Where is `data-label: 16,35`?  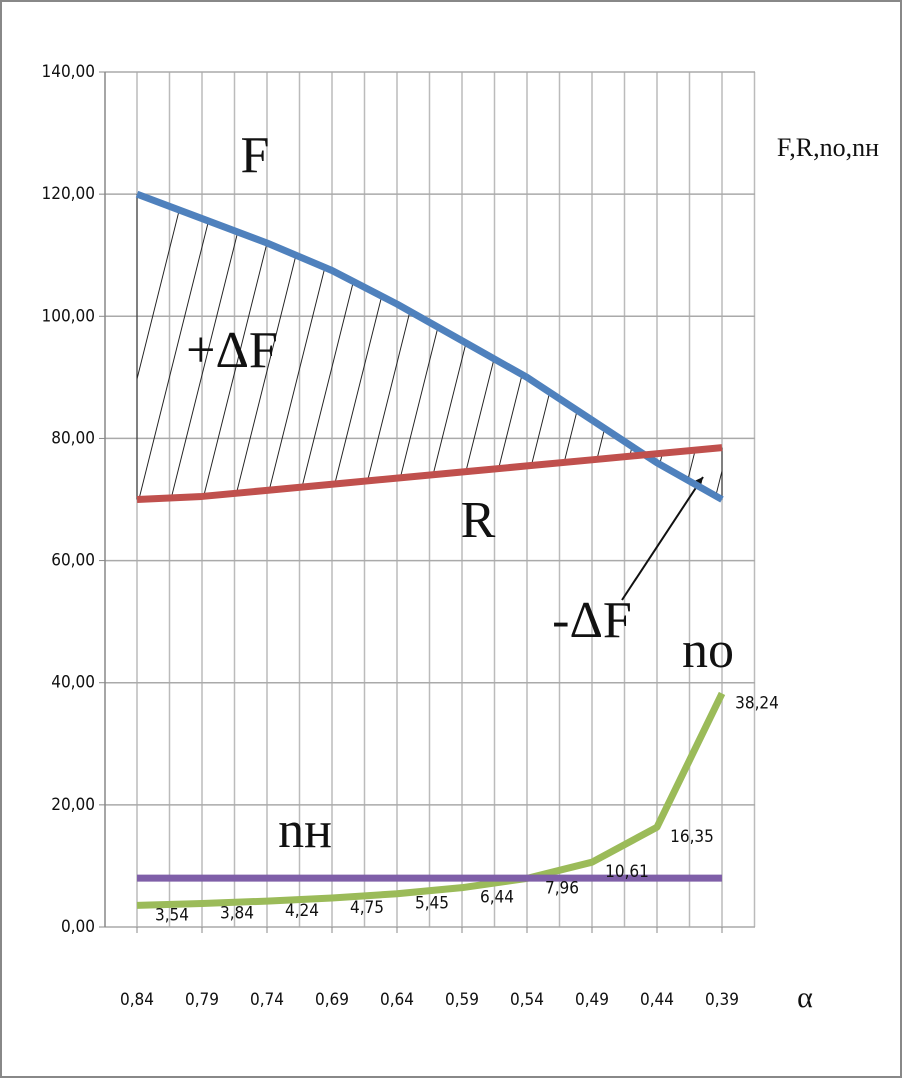 data-label: 16,35 is located at coordinates (692, 837).